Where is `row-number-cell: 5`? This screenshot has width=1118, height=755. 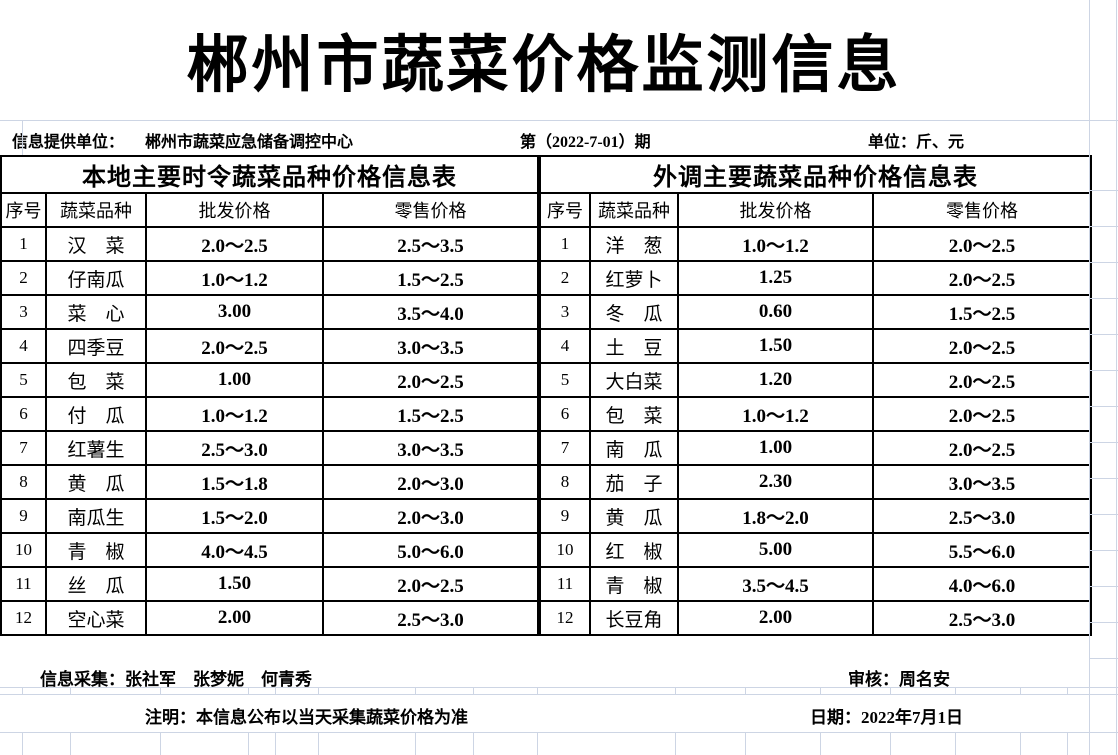 row-number-cell: 5 is located at coordinates (565, 380).